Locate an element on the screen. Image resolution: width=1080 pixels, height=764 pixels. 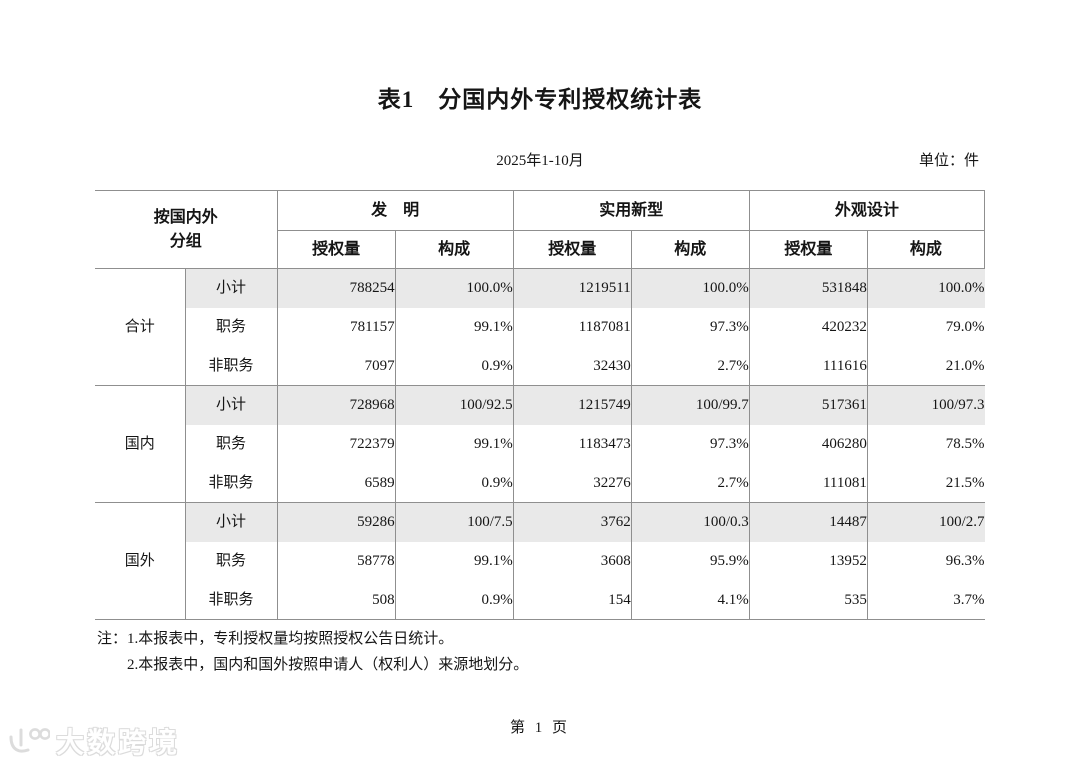
note-prefix: 注： is located at coordinates (112, 639).